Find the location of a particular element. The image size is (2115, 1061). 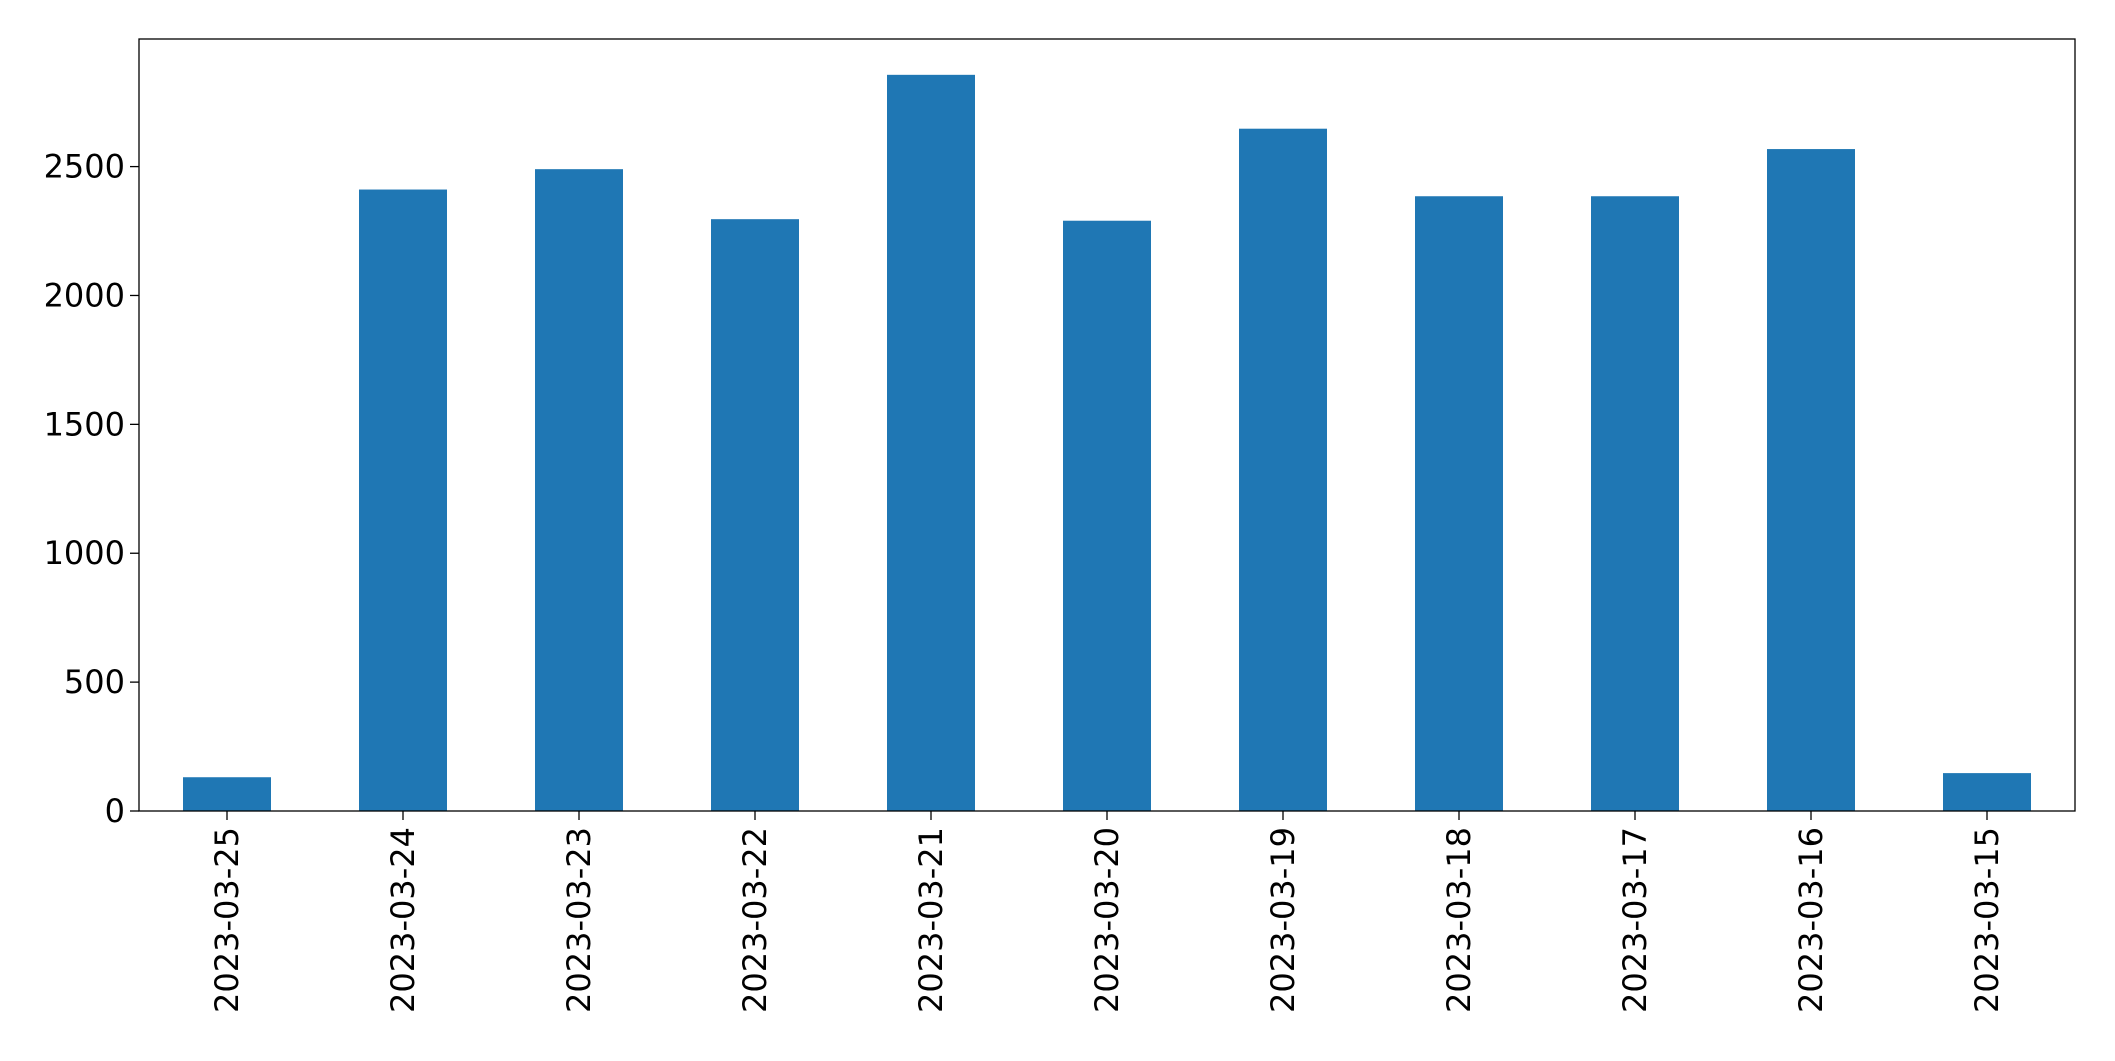

x-tick-label: 2023-03-19 is located at coordinates (1283, 920).